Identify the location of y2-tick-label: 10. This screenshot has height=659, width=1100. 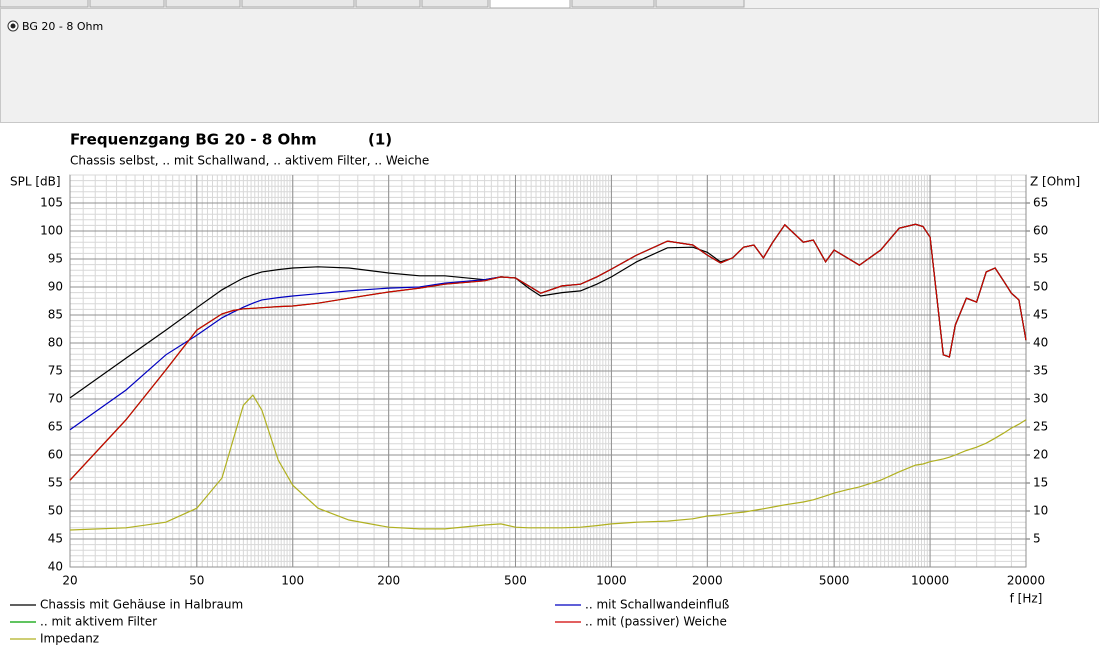
(1040, 511).